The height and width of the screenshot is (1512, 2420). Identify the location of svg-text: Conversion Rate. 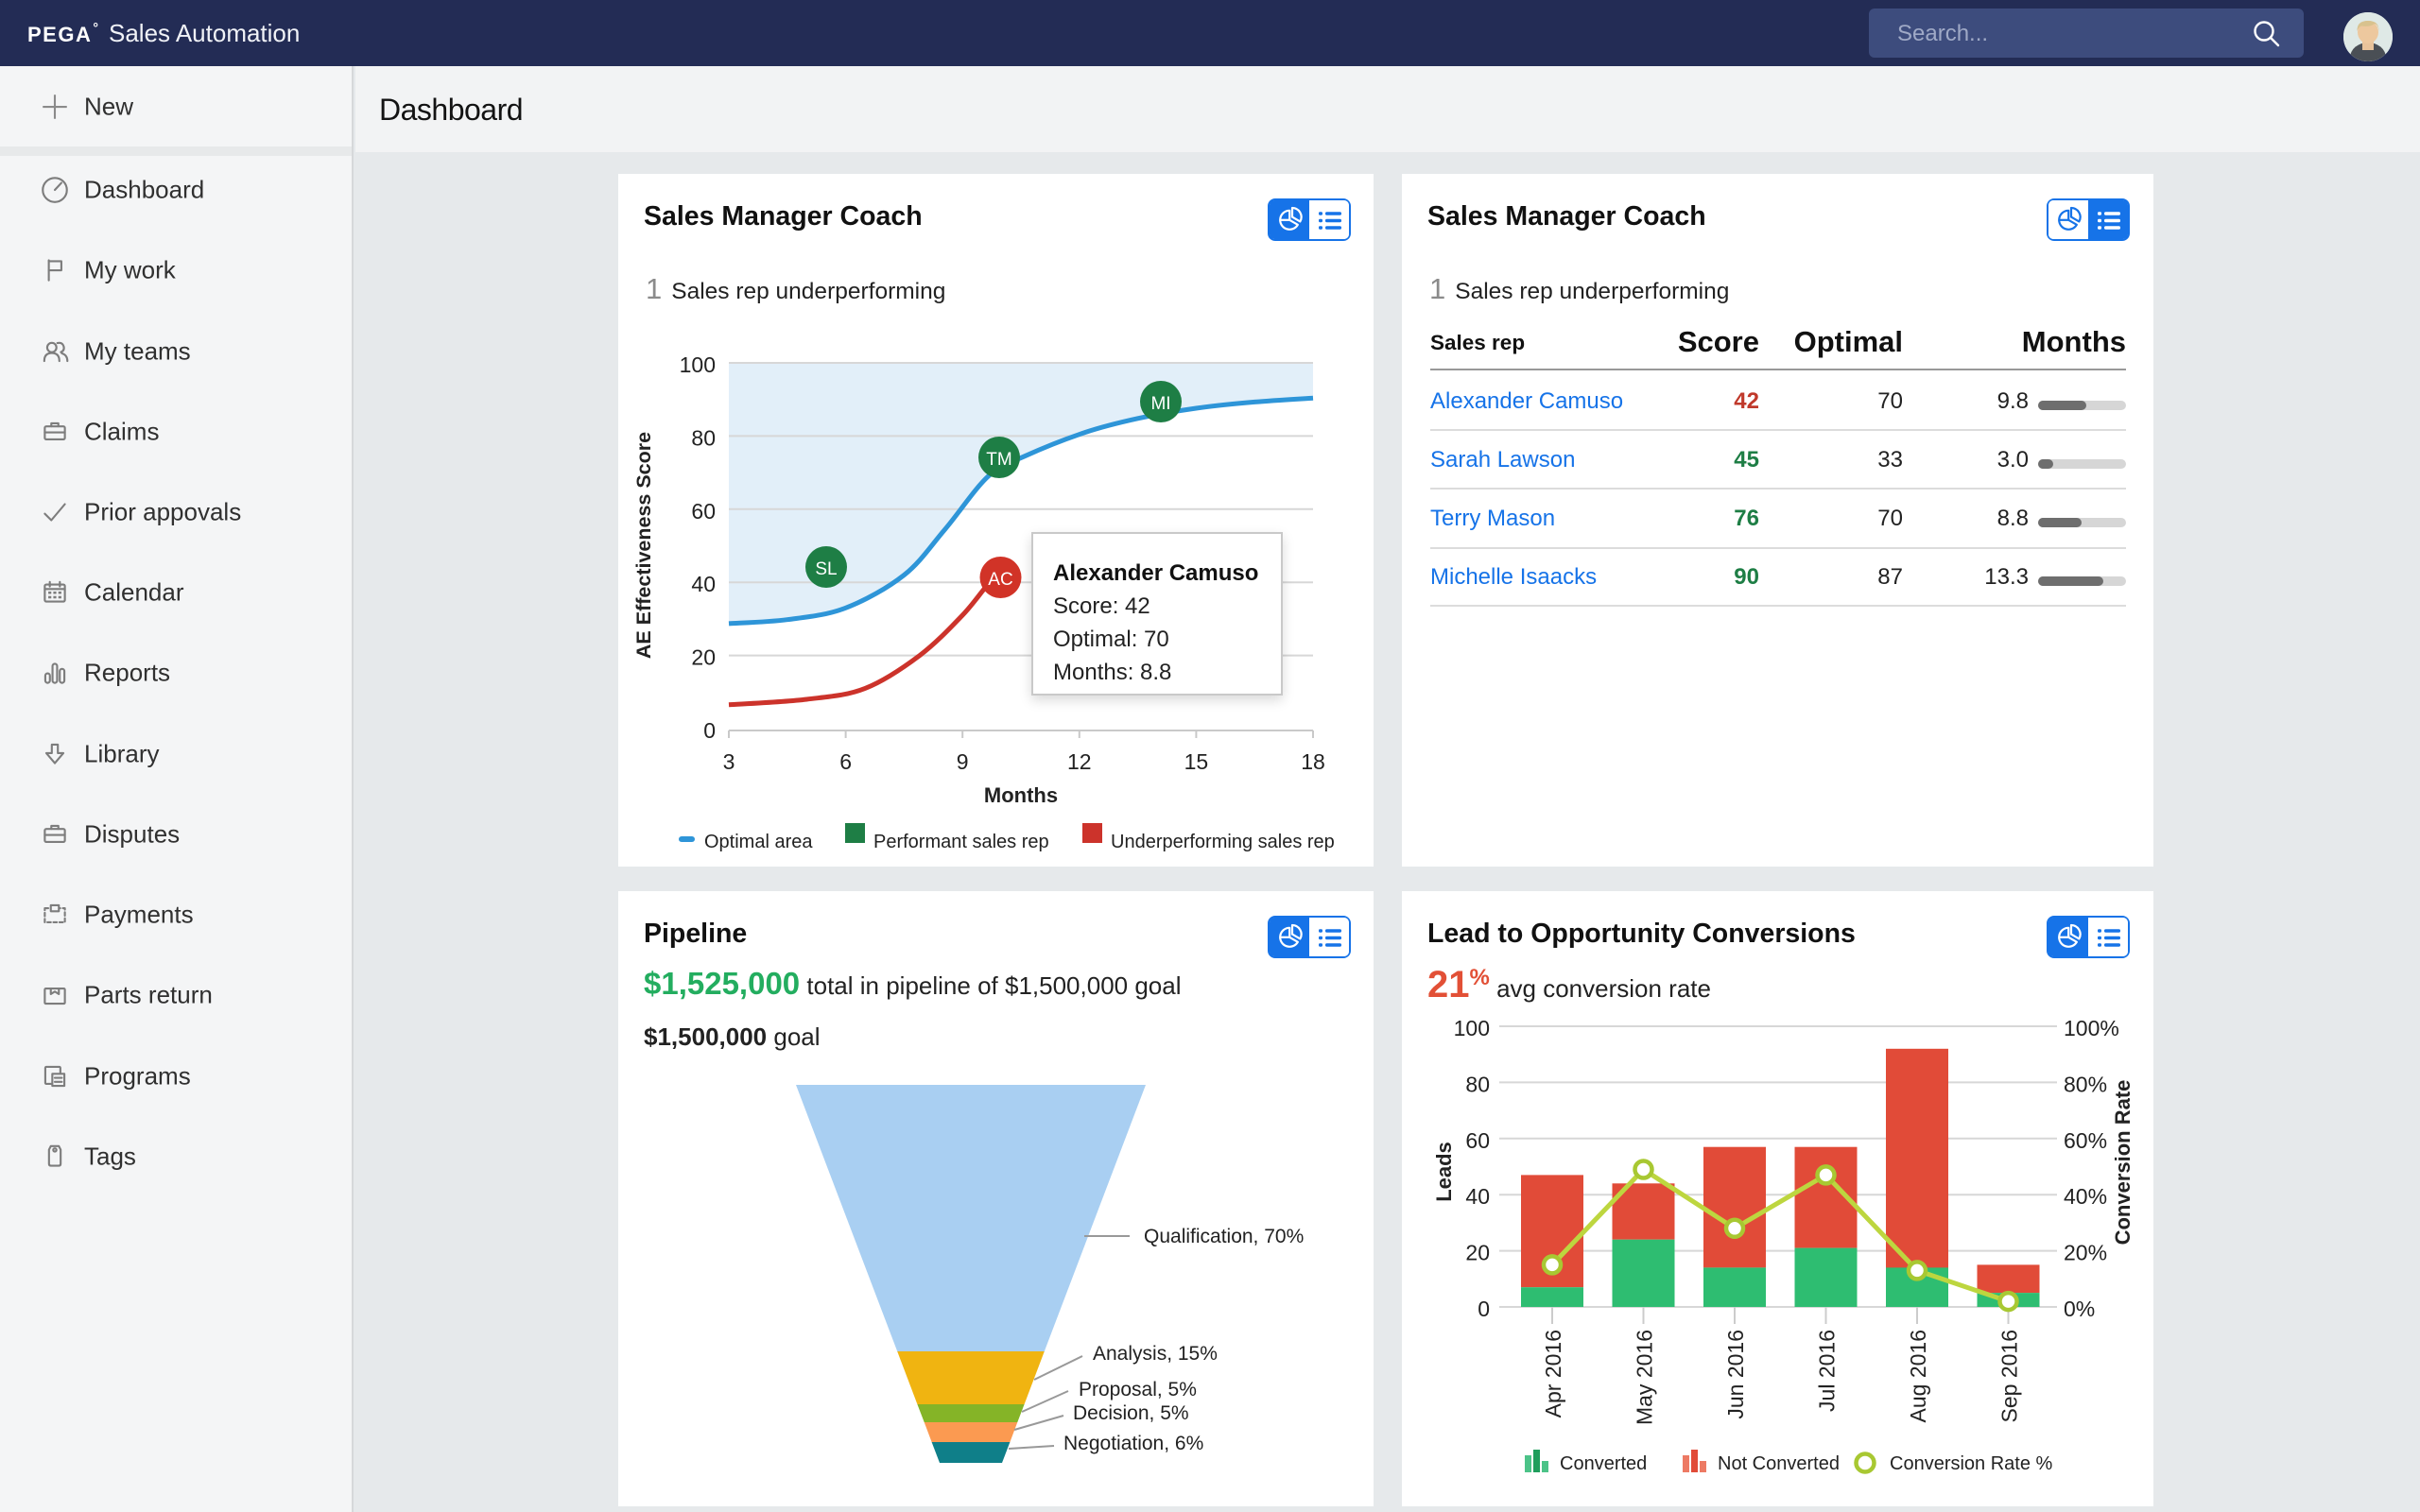
(2123, 1163).